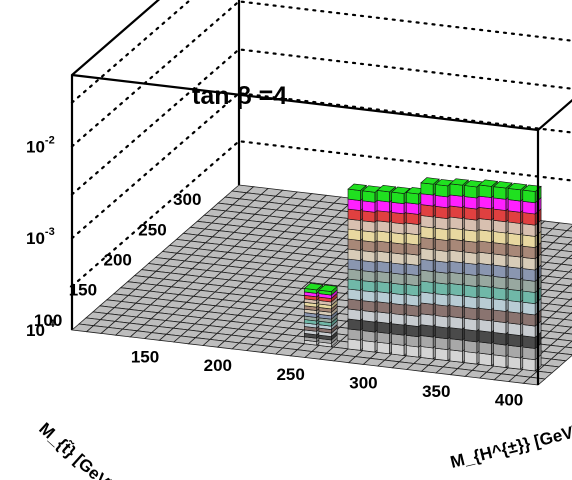 Image resolution: width=572 pixels, height=480 pixels. What do you see at coordinates (50, 324) in the screenshot?
I see `z-tick-exponent: -4` at bounding box center [50, 324].